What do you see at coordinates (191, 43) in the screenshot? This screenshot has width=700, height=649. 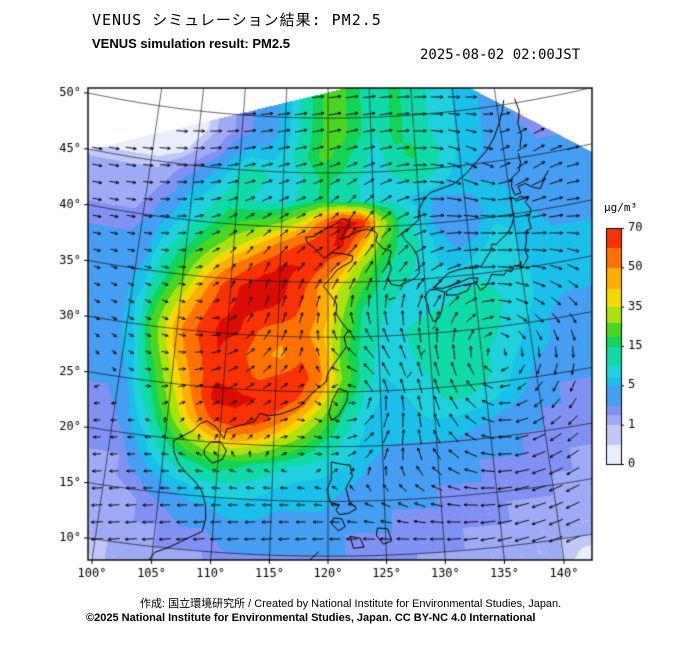 I see `title-english: VENUS simulation result: PM2.5` at bounding box center [191, 43].